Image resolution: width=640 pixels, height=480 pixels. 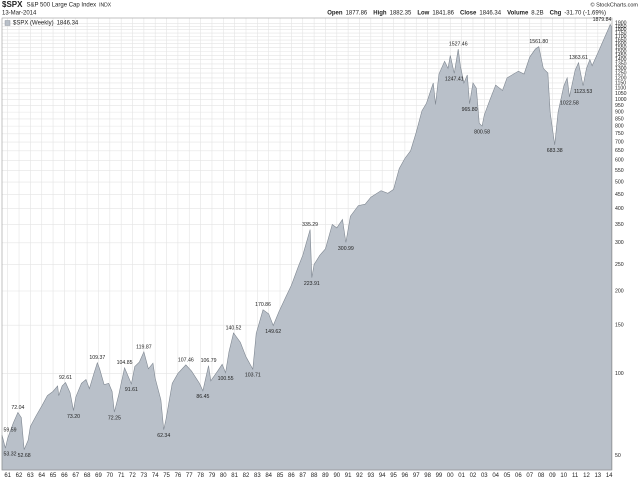 I want to click on annotation: 62.34, so click(x=163, y=436).